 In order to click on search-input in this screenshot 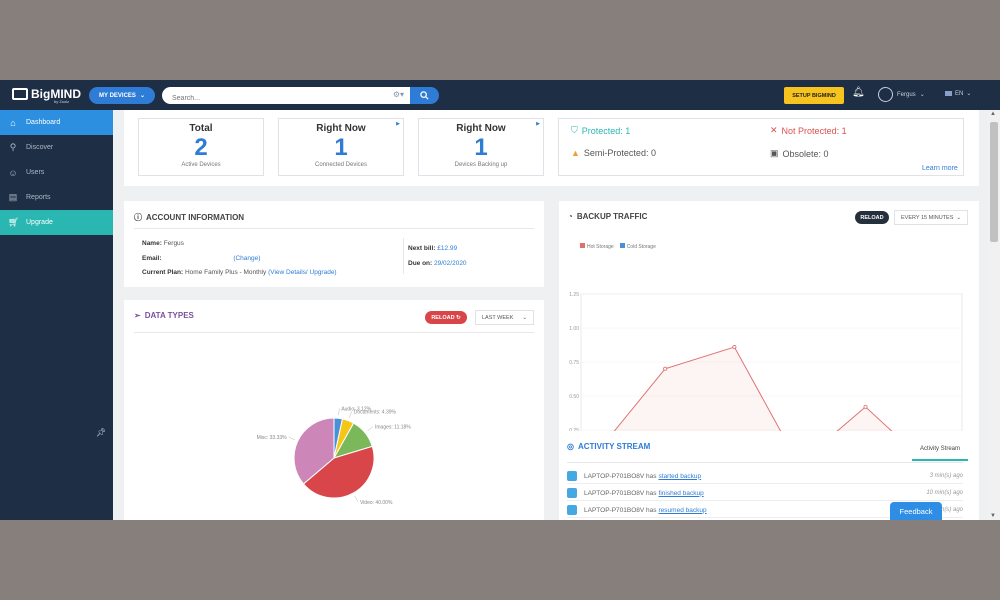, I will do `click(272, 98)`.